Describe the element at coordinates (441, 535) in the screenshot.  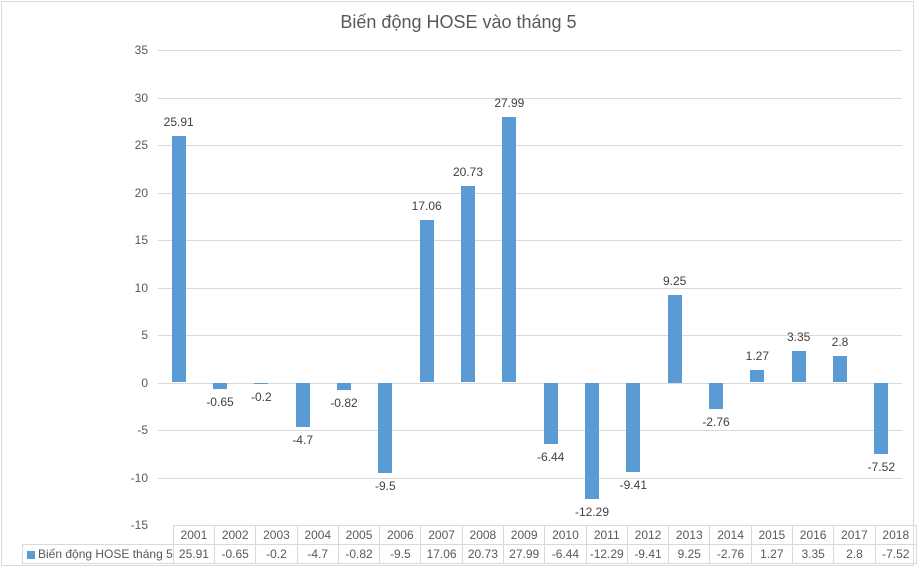
I see `category-label: 2007` at that location.